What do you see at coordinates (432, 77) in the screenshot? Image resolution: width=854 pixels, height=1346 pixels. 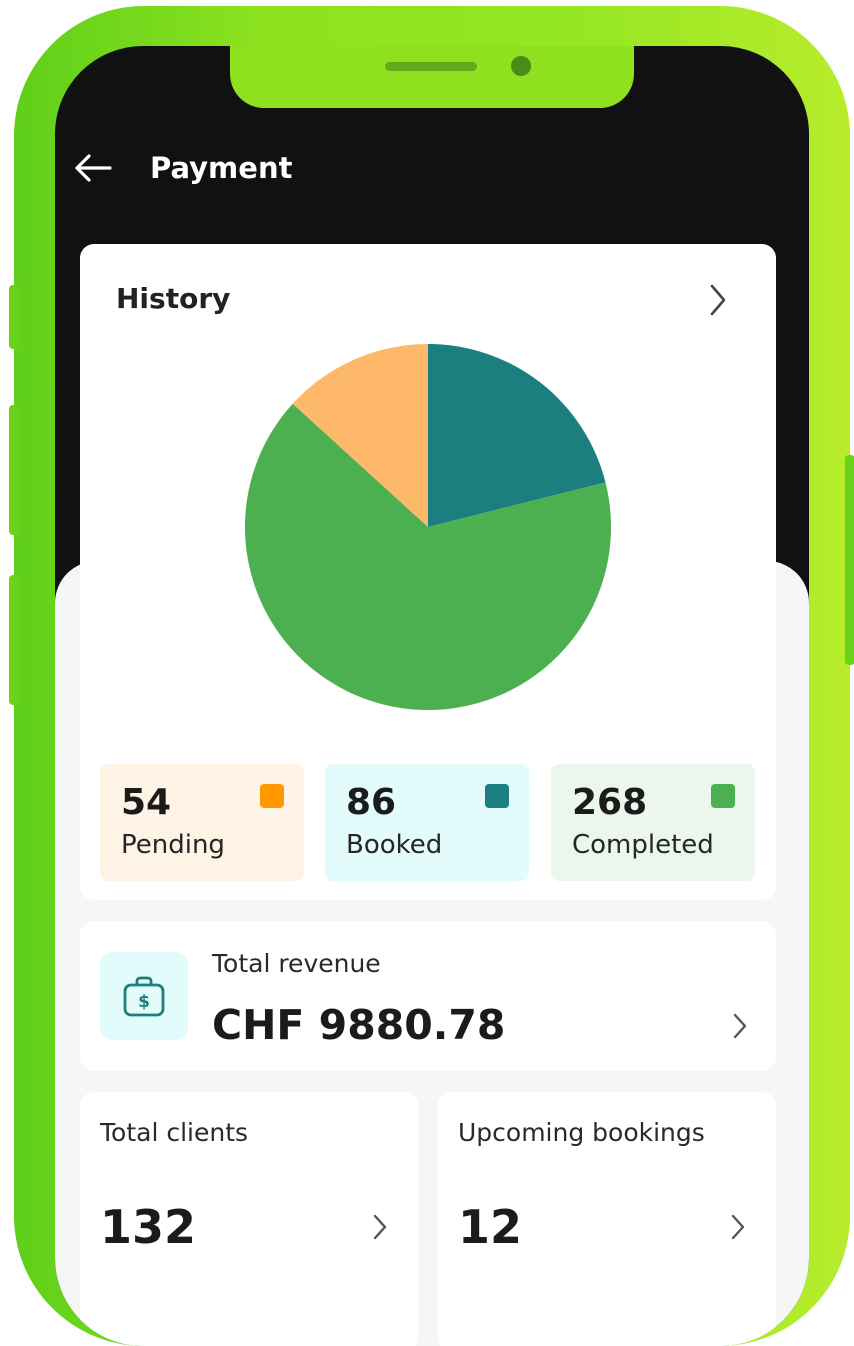 I see `phone-notch` at bounding box center [432, 77].